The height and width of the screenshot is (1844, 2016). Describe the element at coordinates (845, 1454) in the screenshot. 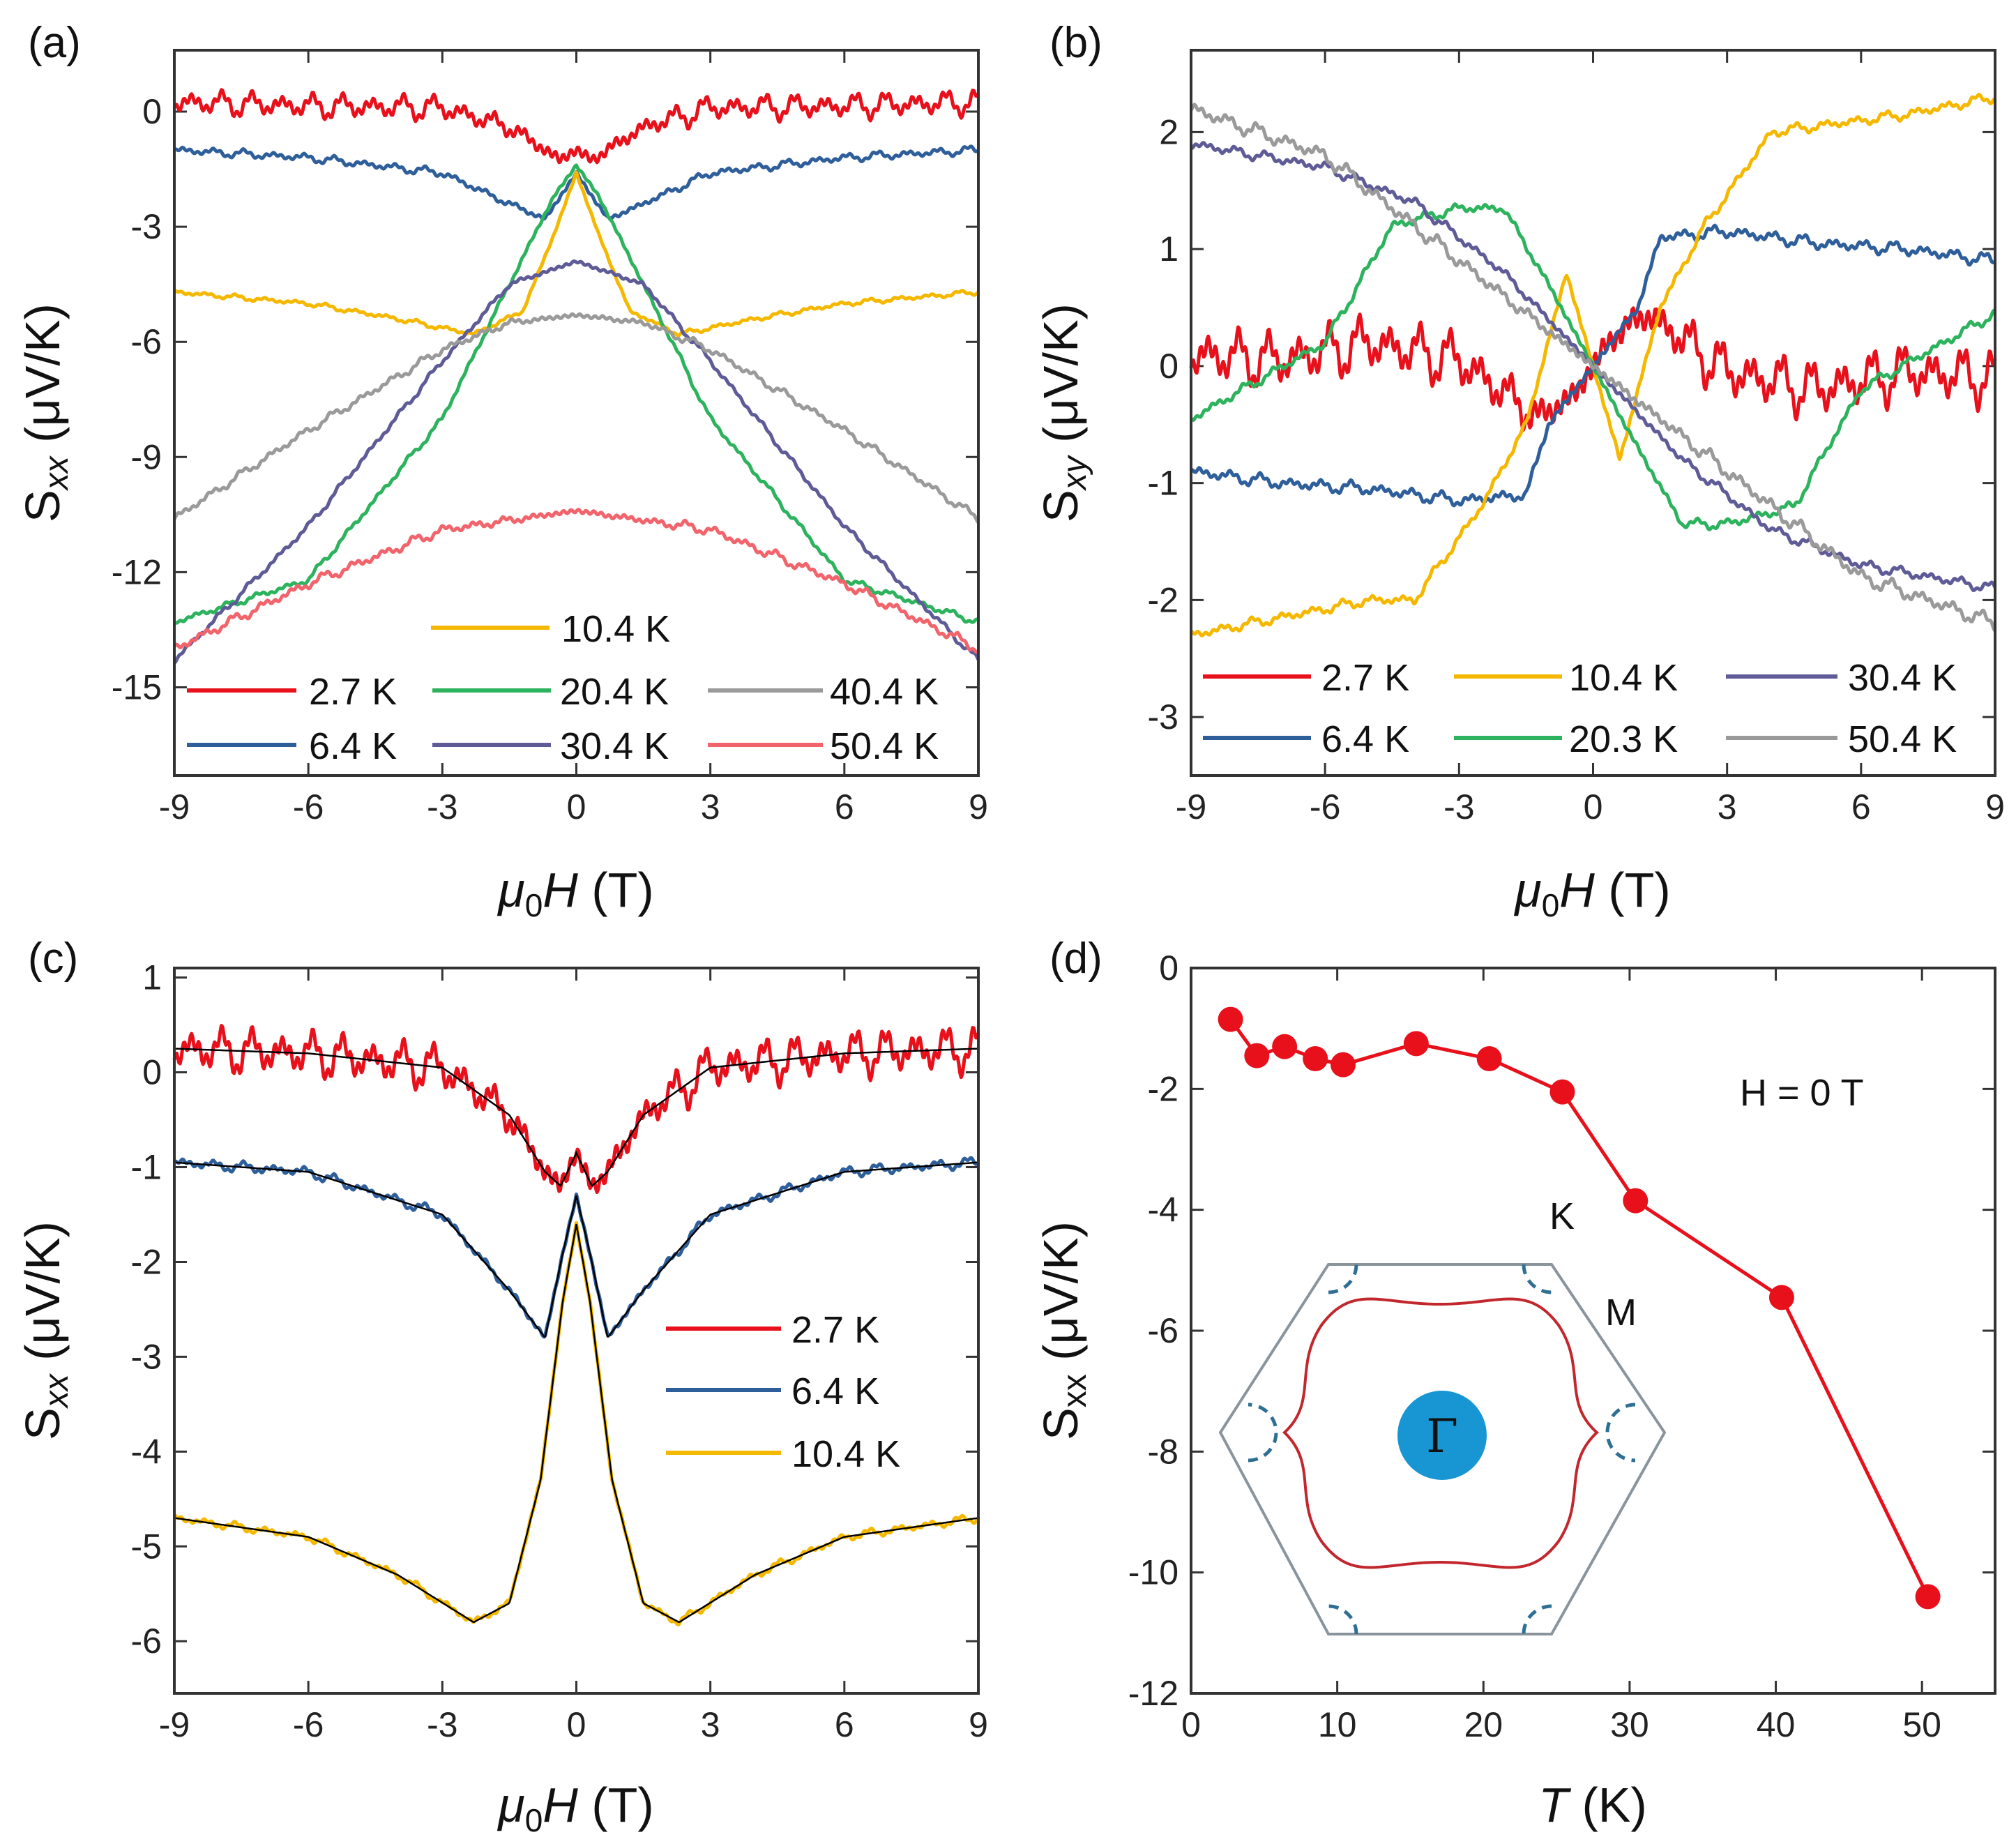

I see `legend-c-10K: 10.4 K` at that location.